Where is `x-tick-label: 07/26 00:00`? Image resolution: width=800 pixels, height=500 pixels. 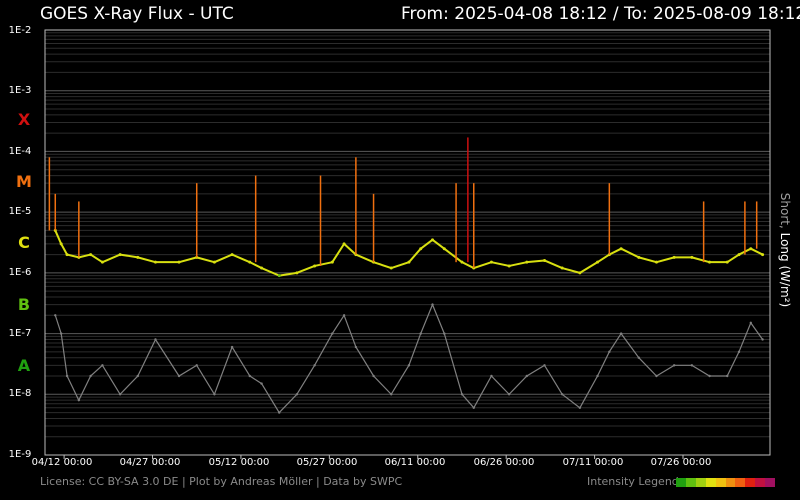
x-tick-label: 07/26 00:00 is located at coordinates (681, 462).